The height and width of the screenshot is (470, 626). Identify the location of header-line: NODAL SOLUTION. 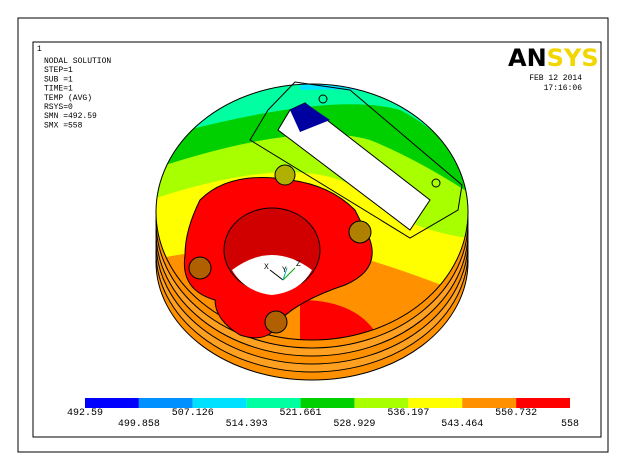
(77, 61).